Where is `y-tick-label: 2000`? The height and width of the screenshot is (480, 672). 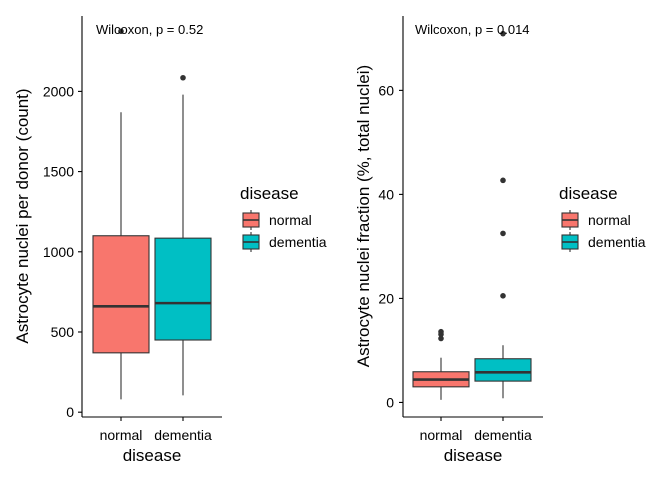 y-tick-label: 2000 is located at coordinates (58, 91).